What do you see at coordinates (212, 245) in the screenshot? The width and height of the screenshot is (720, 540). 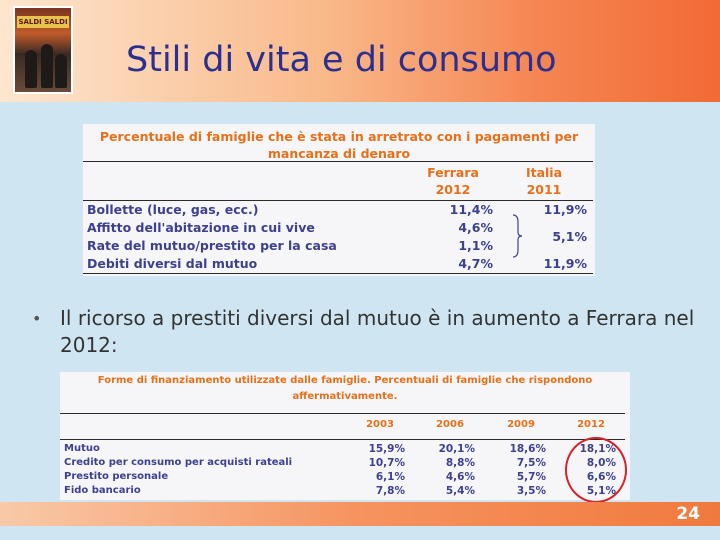 I see `table-row-label: Rate del mutuo/prestito per la casa` at bounding box center [212, 245].